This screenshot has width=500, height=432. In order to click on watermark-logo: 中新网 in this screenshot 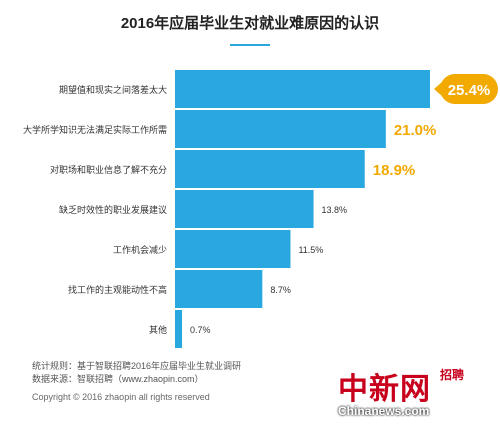, I will do `click(384, 389)`.